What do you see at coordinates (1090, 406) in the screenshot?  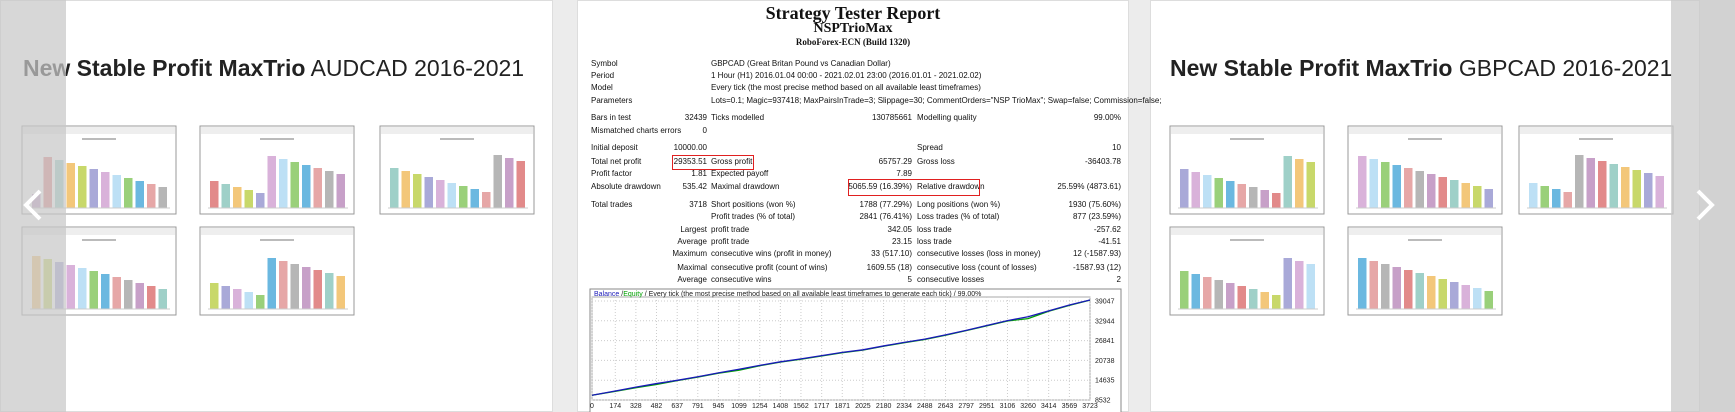 I see `x-tick-label: 3723` at bounding box center [1090, 406].